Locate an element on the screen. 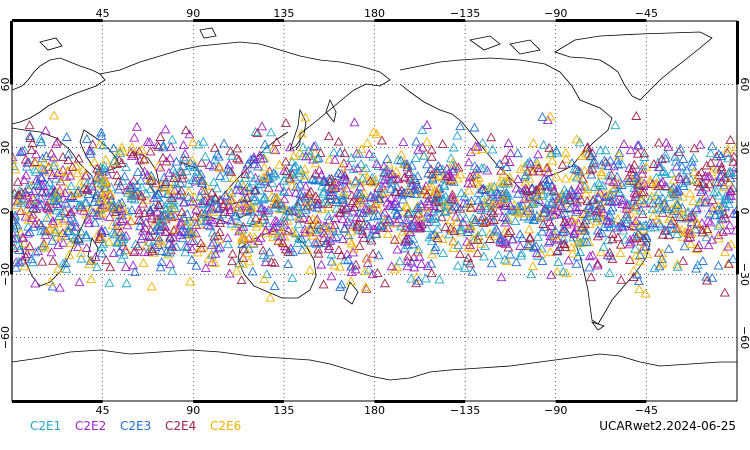  coastline-asia-north is located at coordinates (245, 96).